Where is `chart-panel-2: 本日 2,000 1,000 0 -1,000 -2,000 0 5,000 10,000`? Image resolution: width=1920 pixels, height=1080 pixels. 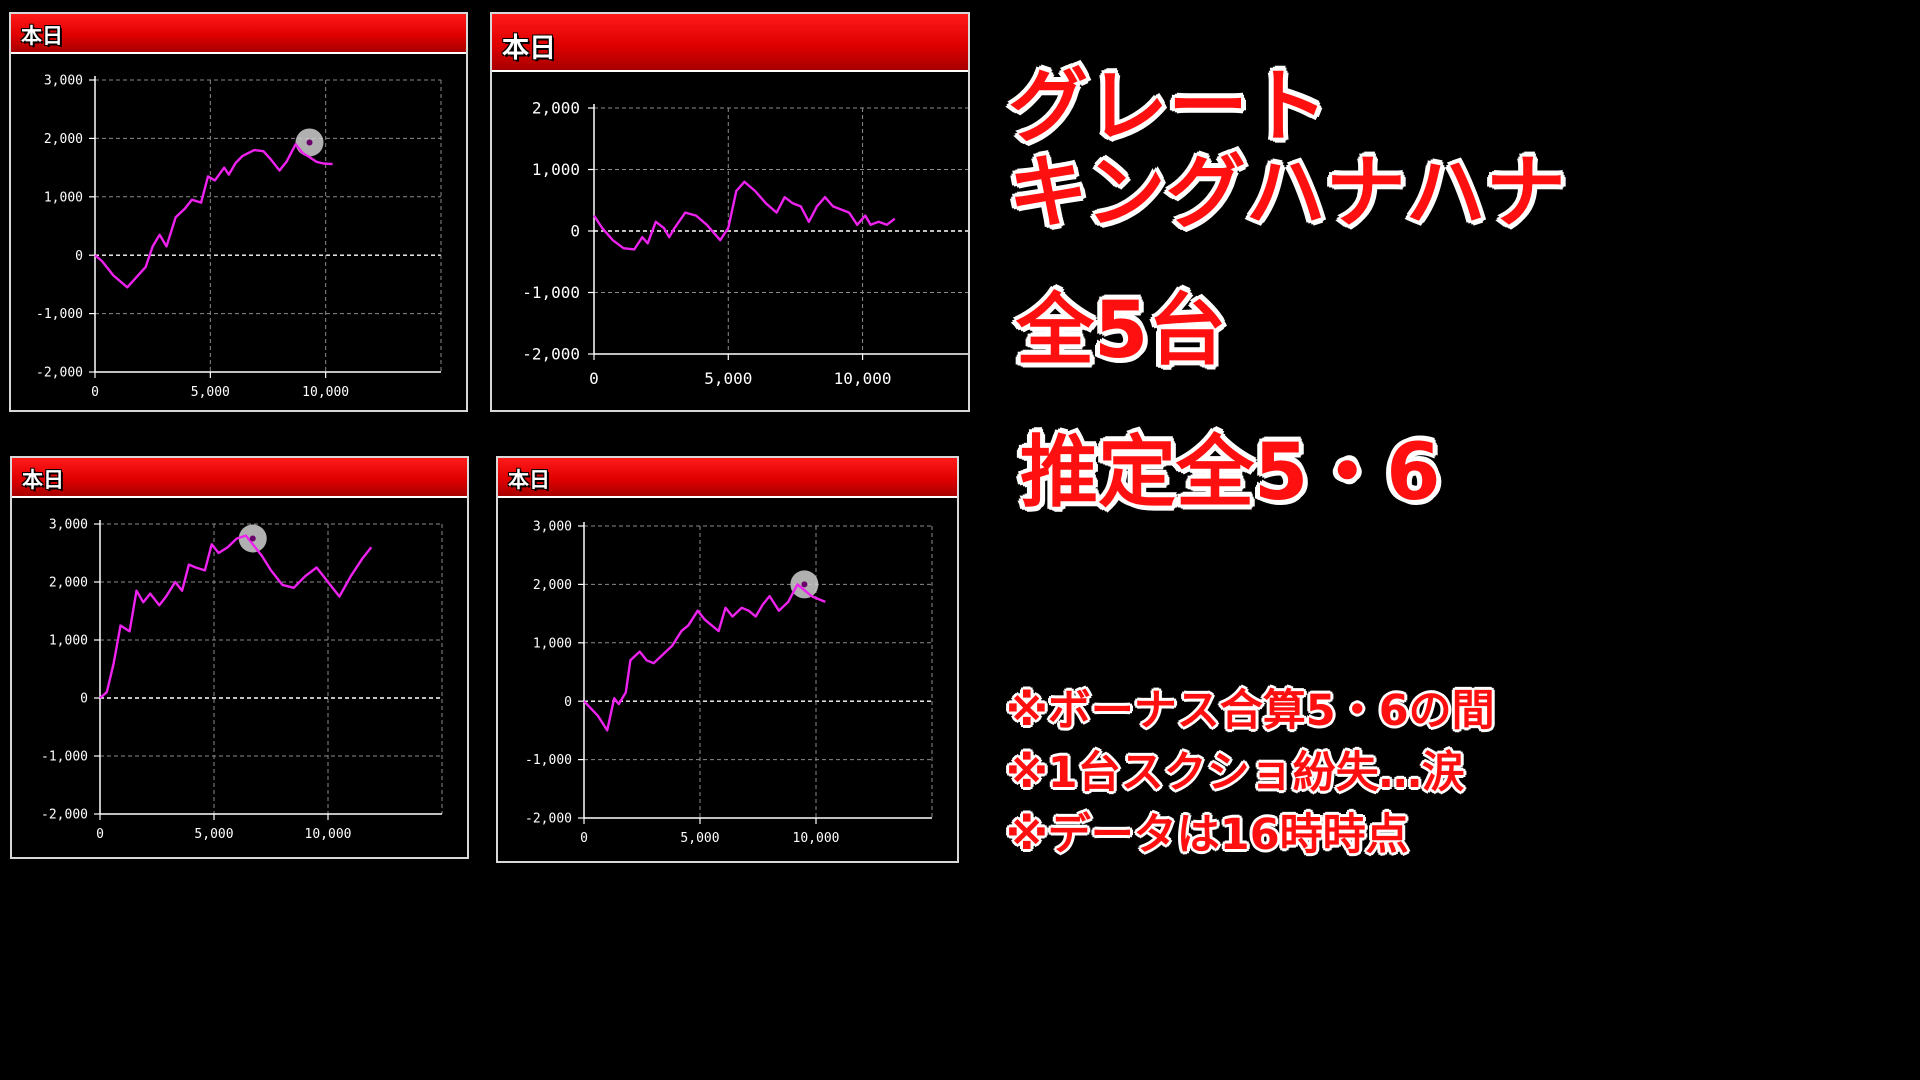
chart-panel-2: 本日 2,000 1,000 0 -1,000 -2,000 0 5,000 10,000 is located at coordinates (730, 212).